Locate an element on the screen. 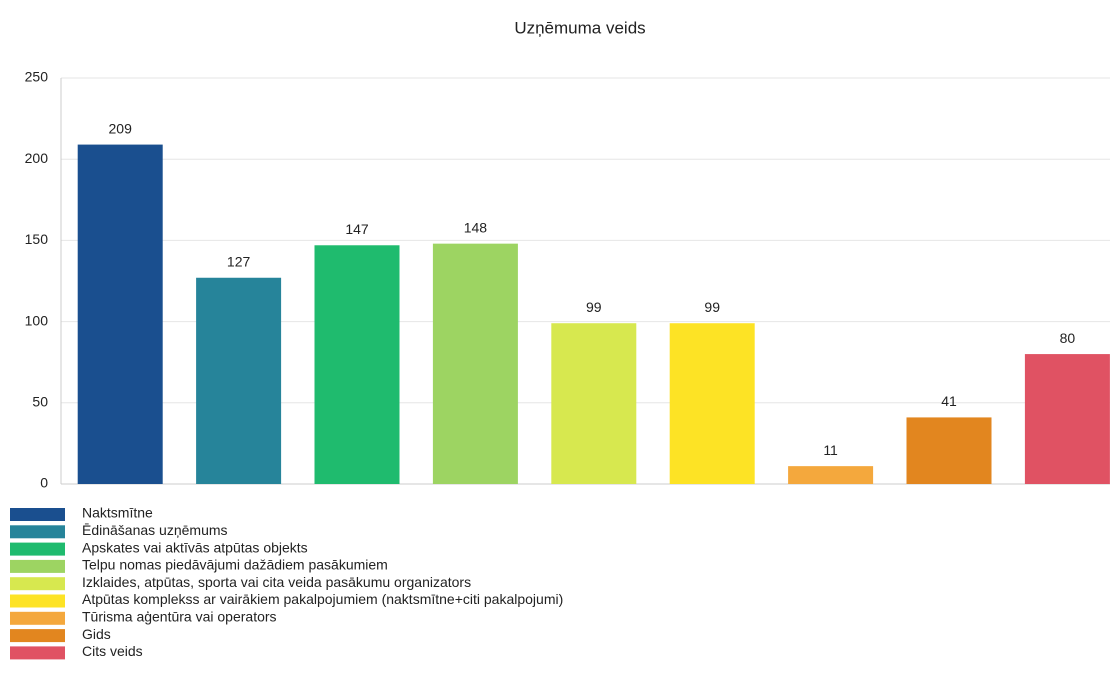 This screenshot has width=1113, height=684. data-label: 148 is located at coordinates (476, 227).